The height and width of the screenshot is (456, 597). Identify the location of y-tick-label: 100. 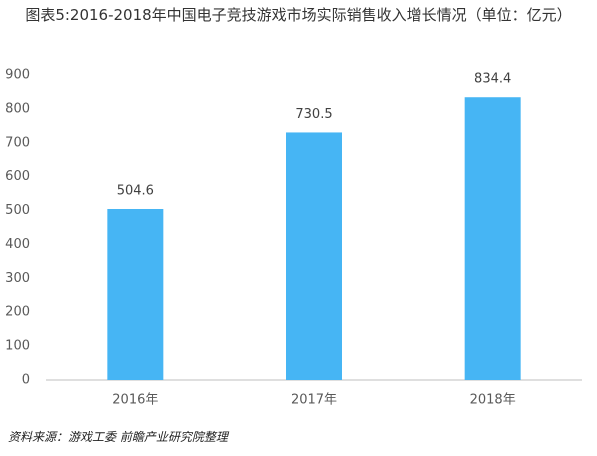
(17, 346).